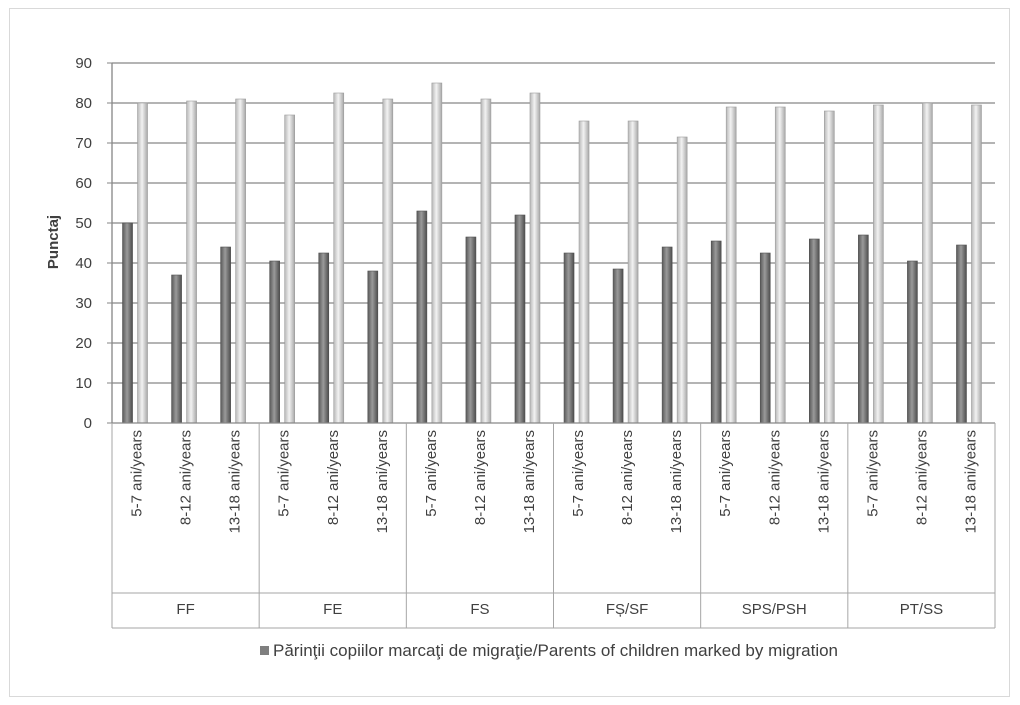 This screenshot has height=705, width=1020. I want to click on x-group-label: FE, so click(332, 609).